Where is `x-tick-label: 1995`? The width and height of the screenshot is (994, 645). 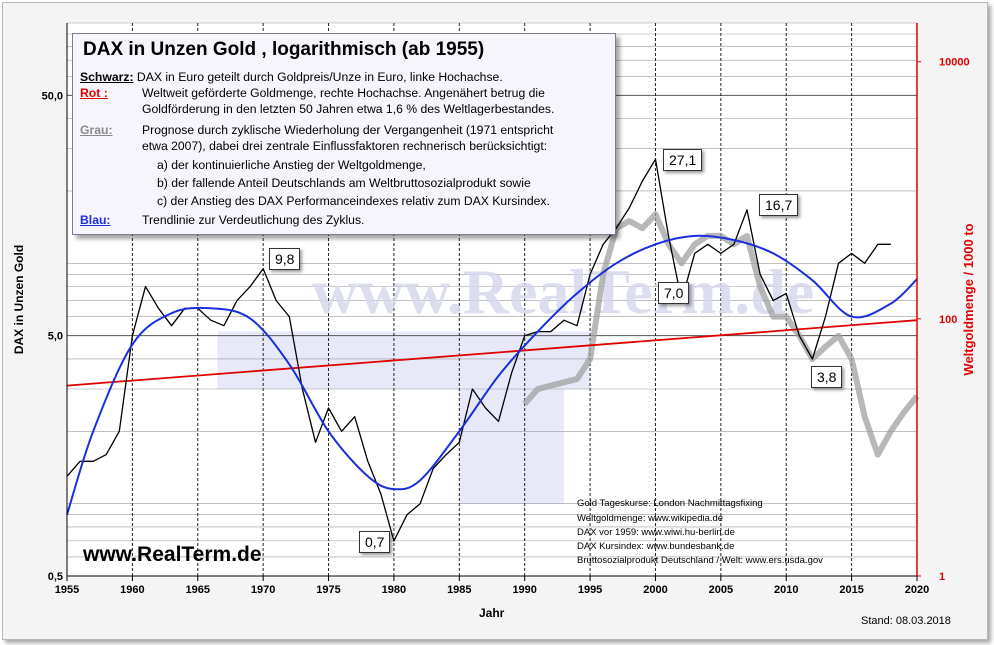 x-tick-label: 1995 is located at coordinates (590, 590).